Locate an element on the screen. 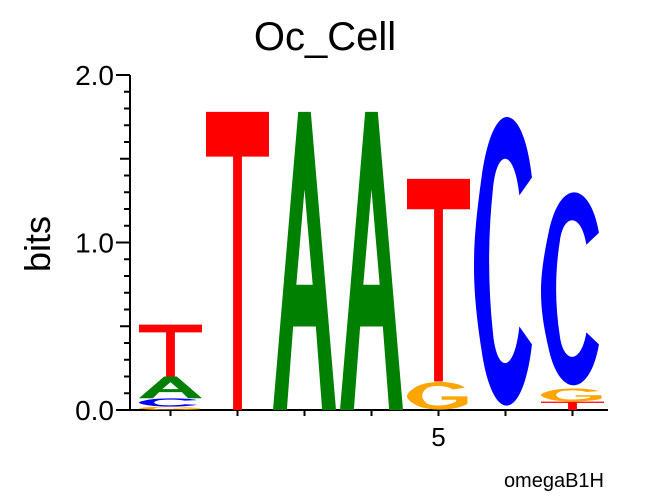 The height and width of the screenshot is (496, 654). x-axis: 5 is located at coordinates (369, 430).